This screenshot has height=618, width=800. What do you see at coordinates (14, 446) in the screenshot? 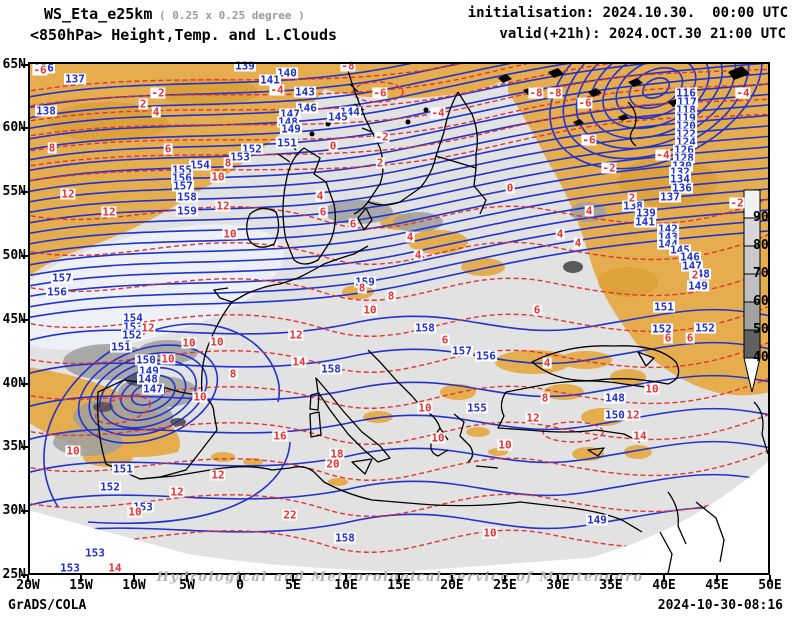
I see `lat-tick-label: 35N` at bounding box center [14, 446].